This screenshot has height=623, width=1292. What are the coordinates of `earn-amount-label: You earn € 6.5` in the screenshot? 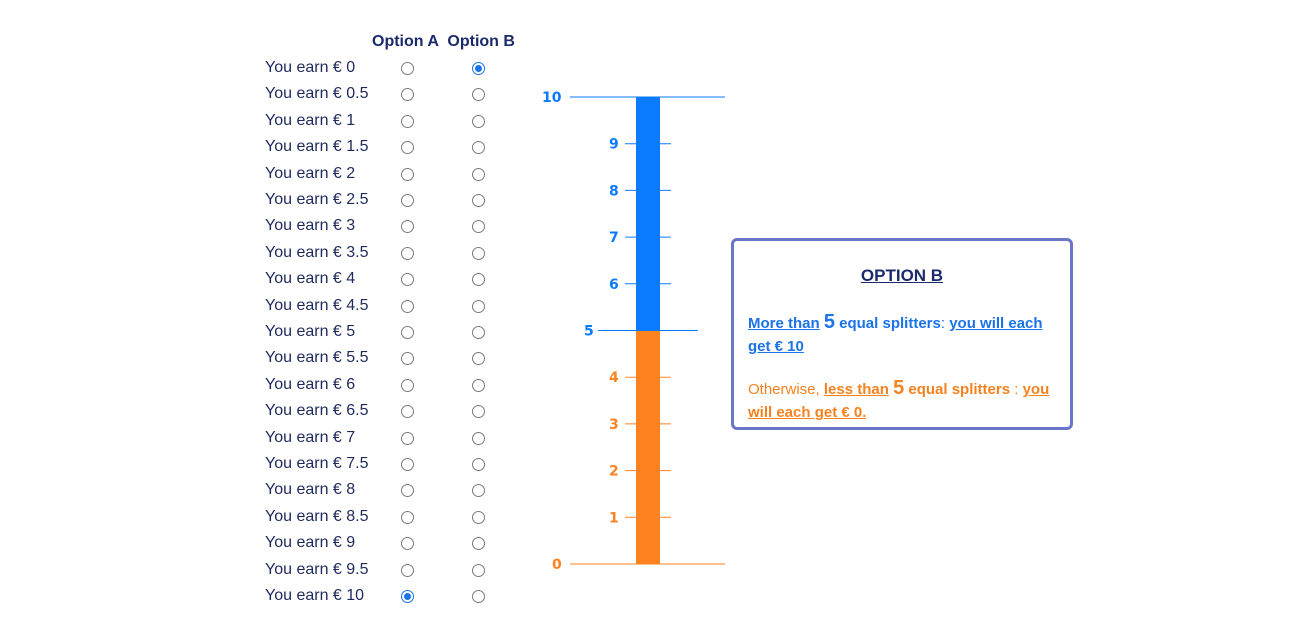 It's located at (317, 411).